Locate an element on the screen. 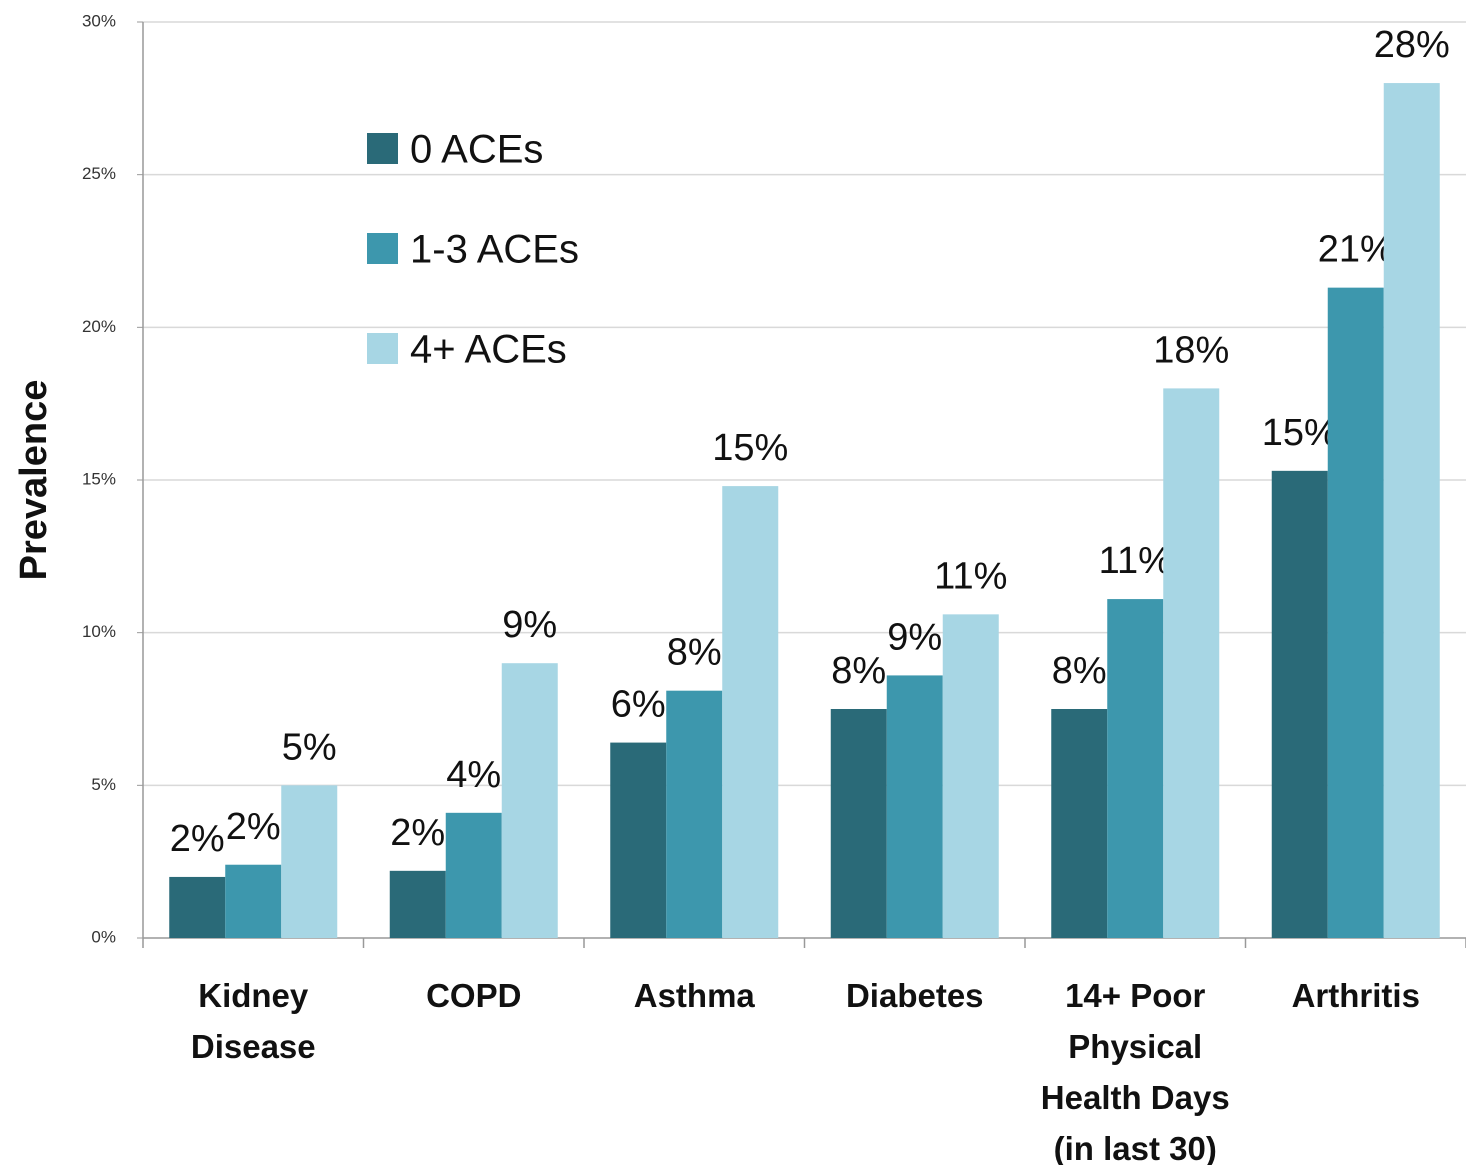  x-tick-label: COPD is located at coordinates (474, 995).